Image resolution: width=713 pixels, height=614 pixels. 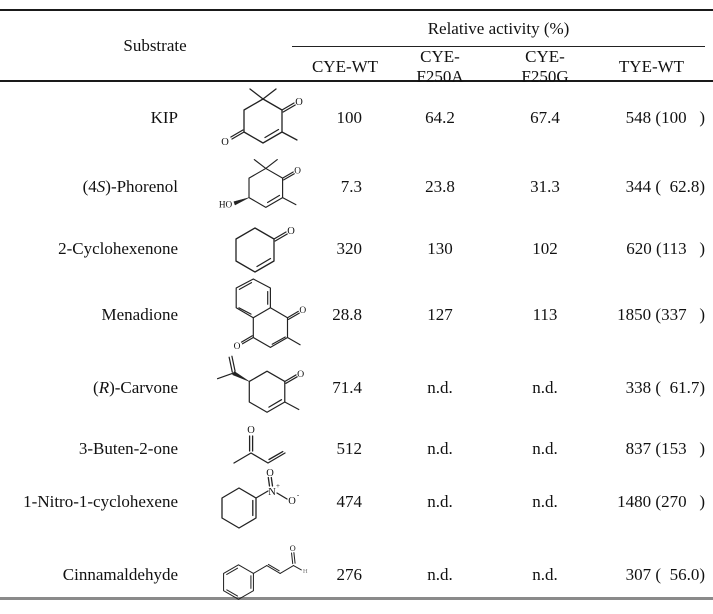 What do you see at coordinates (347, 387) in the screenshot?
I see `activity-value: 71.4` at bounding box center [347, 387].